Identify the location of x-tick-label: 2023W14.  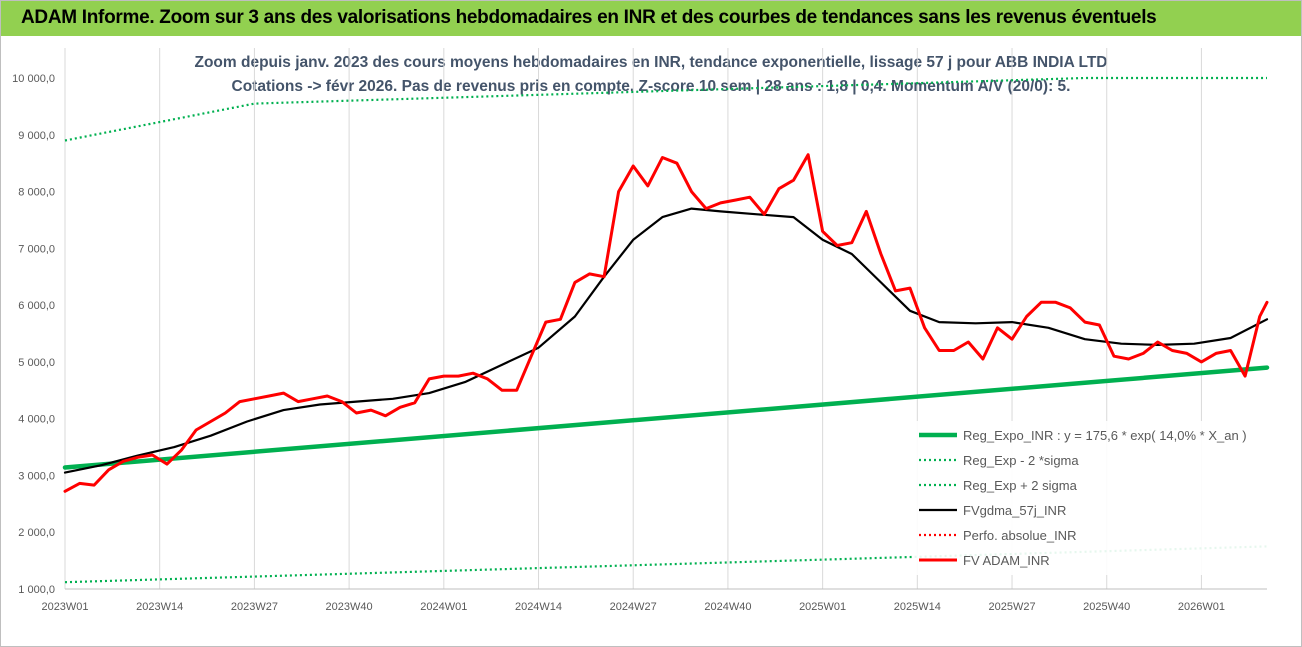
(159, 607).